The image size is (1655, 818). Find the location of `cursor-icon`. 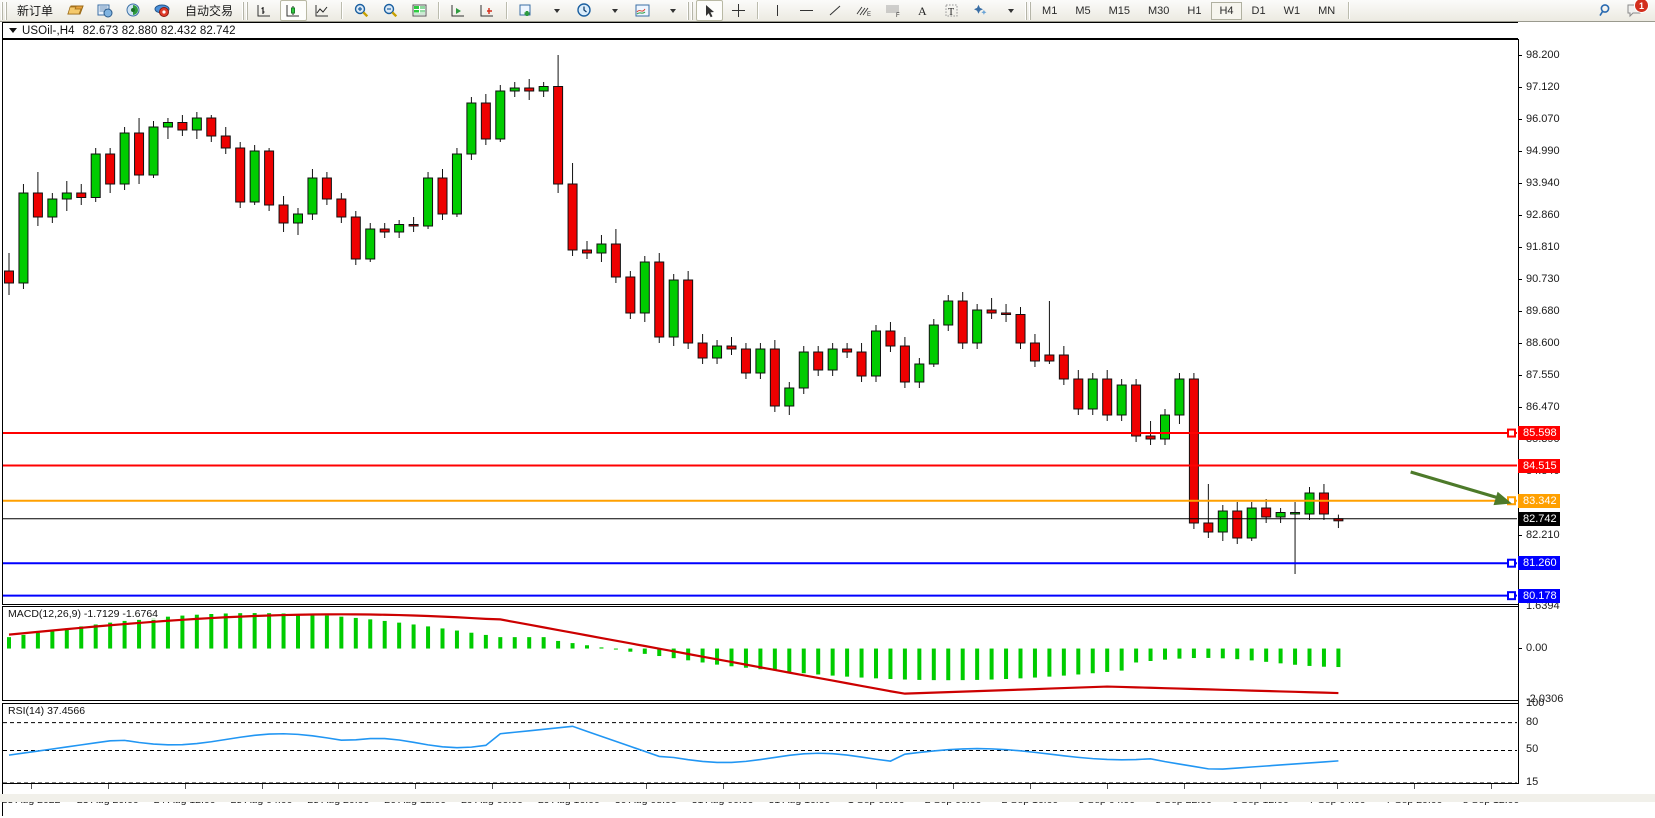

cursor-icon is located at coordinates (710, 10).